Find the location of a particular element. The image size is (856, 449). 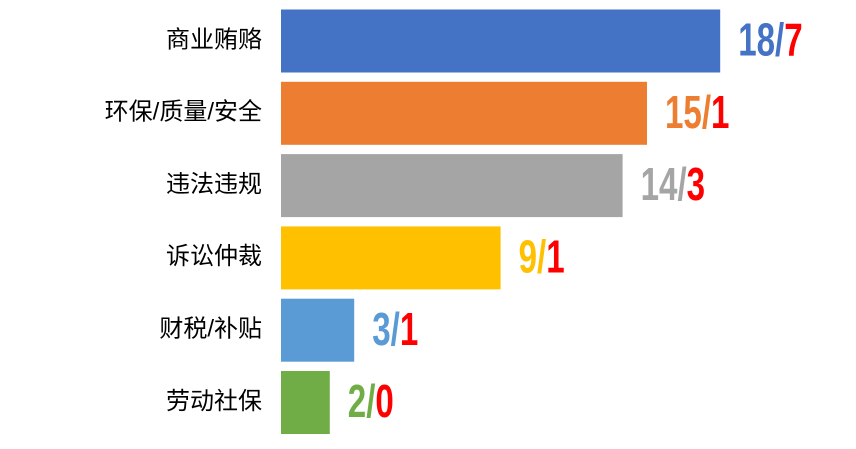

value-label: 15/1 is located at coordinates (697, 112).